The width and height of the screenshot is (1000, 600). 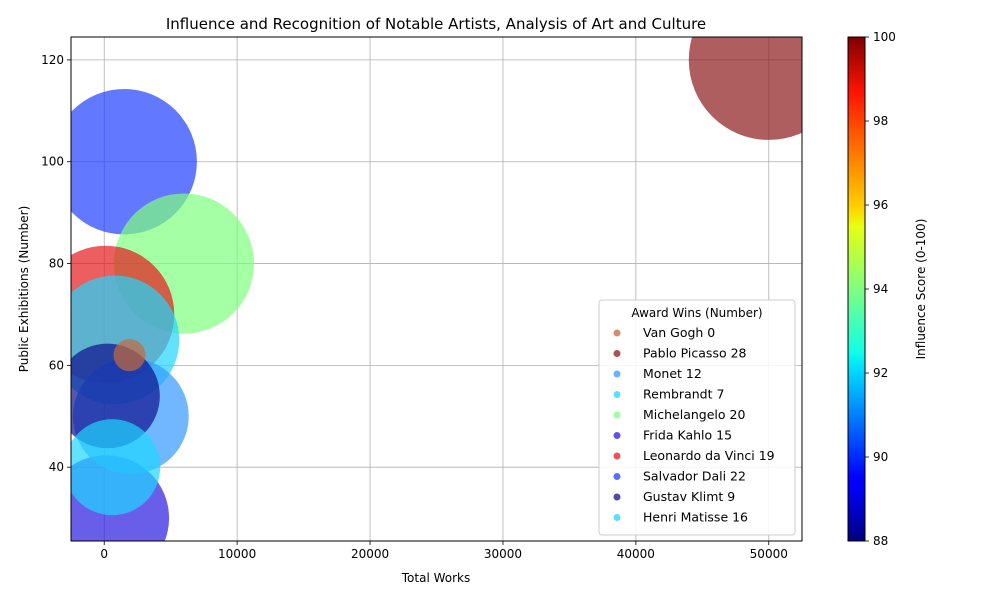 What do you see at coordinates (709, 455) in the screenshot?
I see `legend-entry-label: Leonardo da Vinci 19` at bounding box center [709, 455].